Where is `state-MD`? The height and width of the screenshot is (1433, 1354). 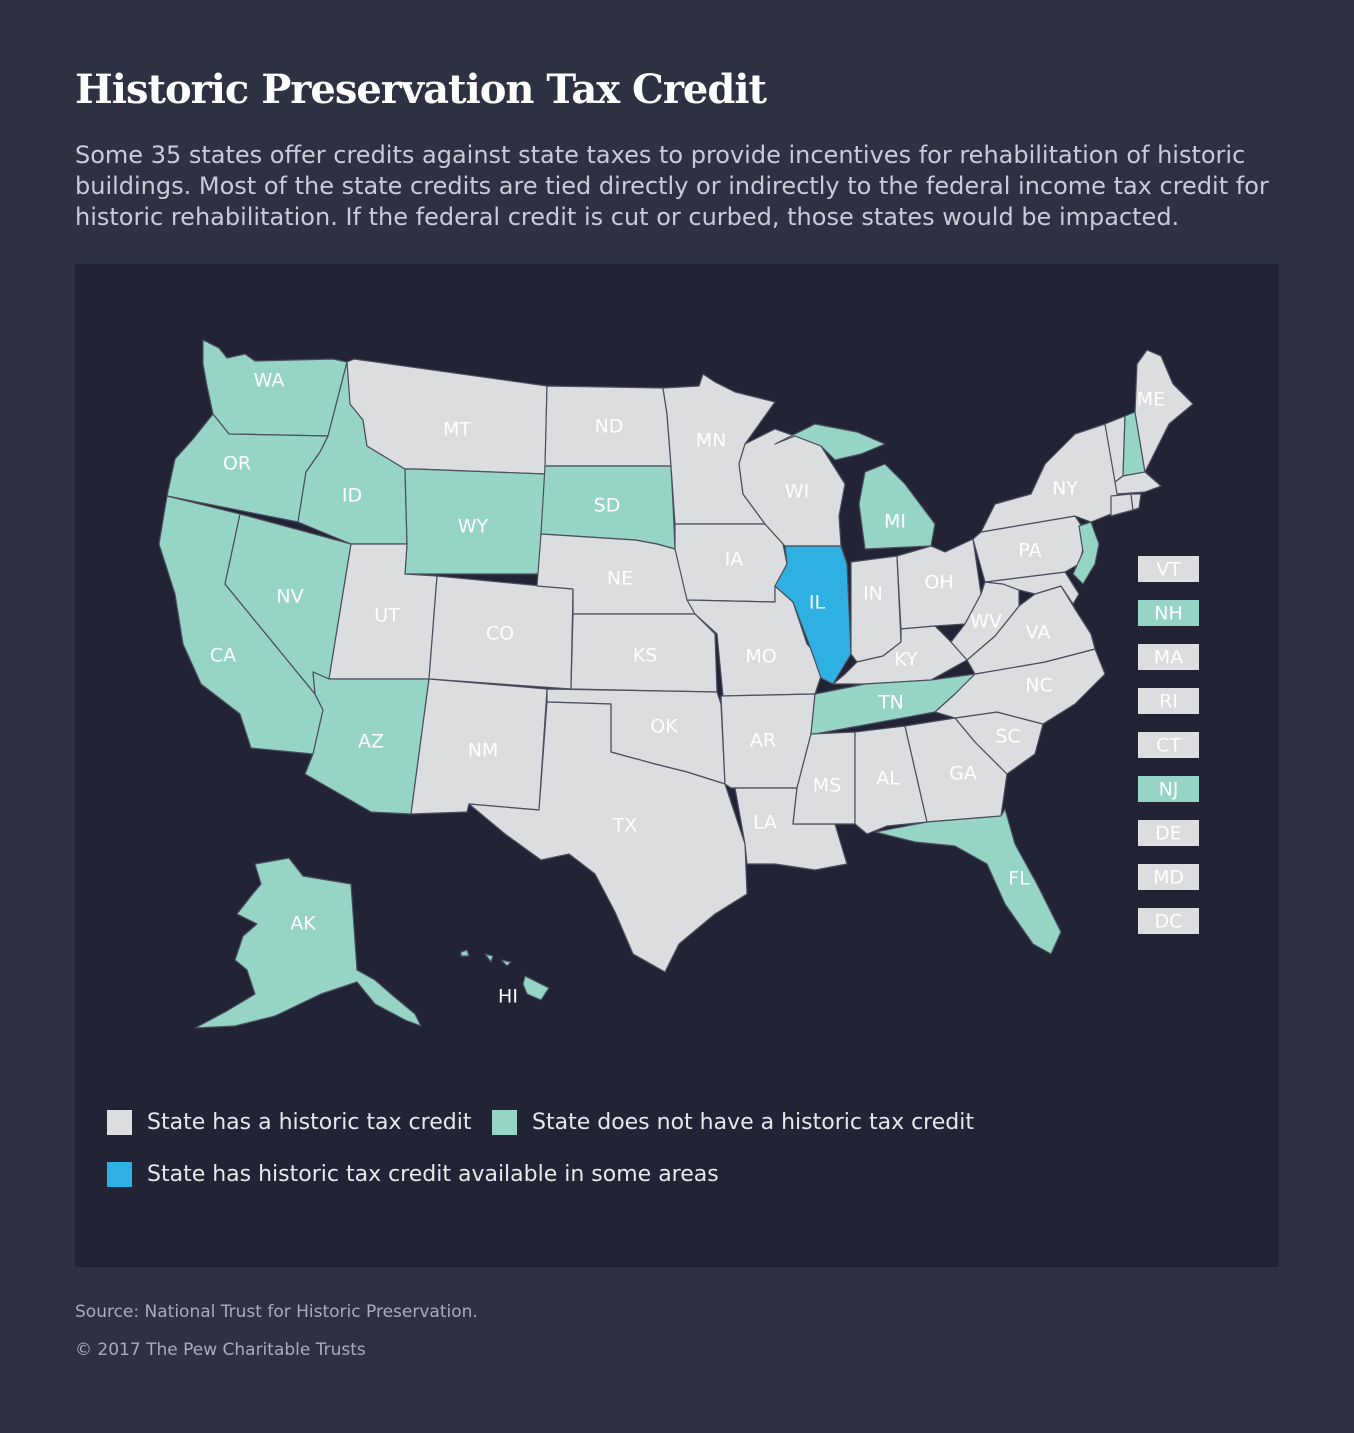 state-MD is located at coordinates (1032, 588).